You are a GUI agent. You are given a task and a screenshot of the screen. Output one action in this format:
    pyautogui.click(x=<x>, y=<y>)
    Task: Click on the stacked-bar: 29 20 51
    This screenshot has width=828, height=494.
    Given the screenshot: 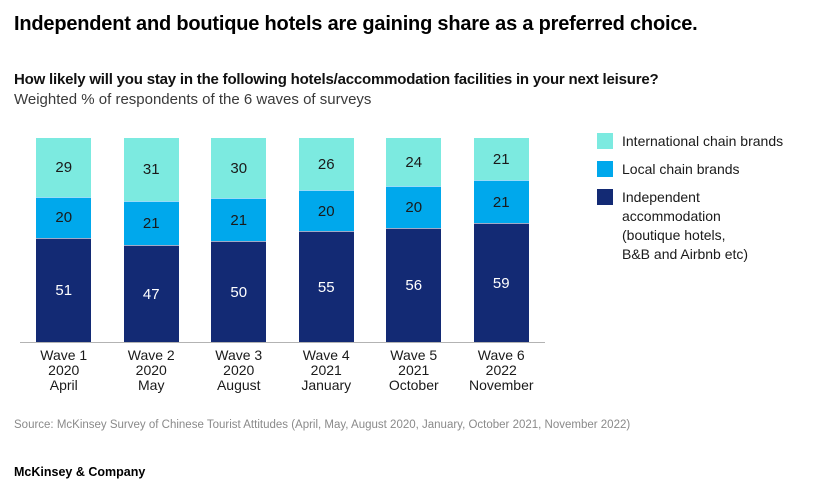 What is the action you would take?
    pyautogui.click(x=64, y=240)
    